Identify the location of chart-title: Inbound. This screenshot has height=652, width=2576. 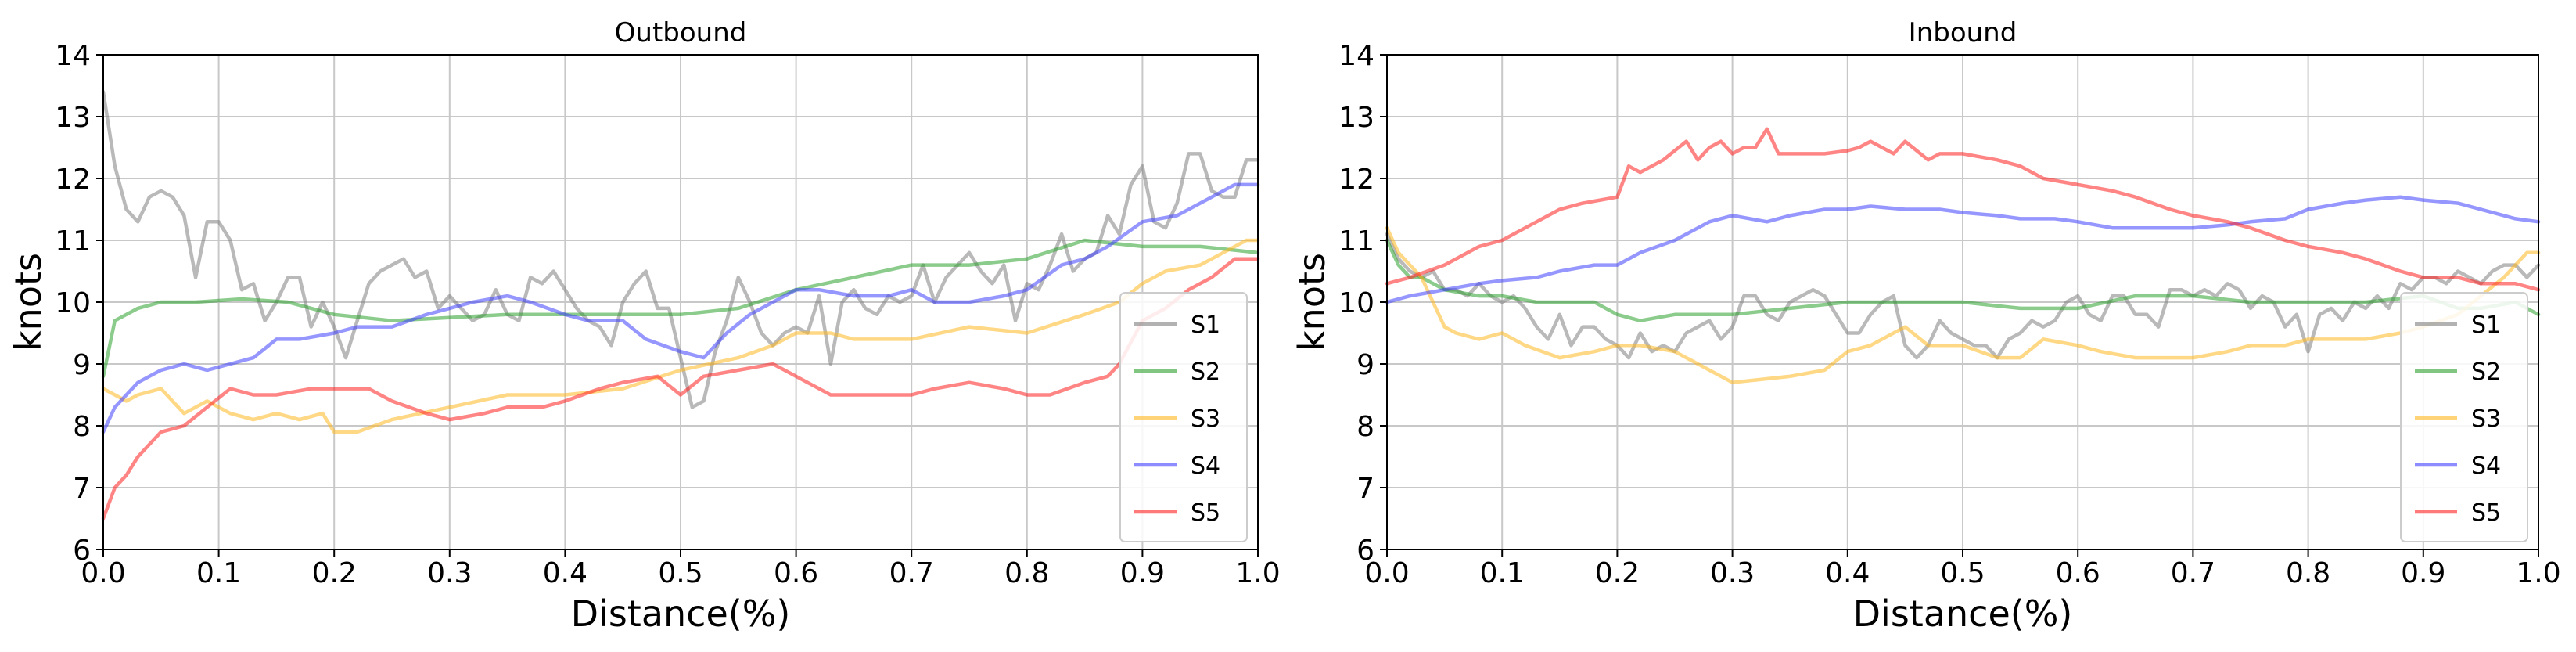
(1963, 33).